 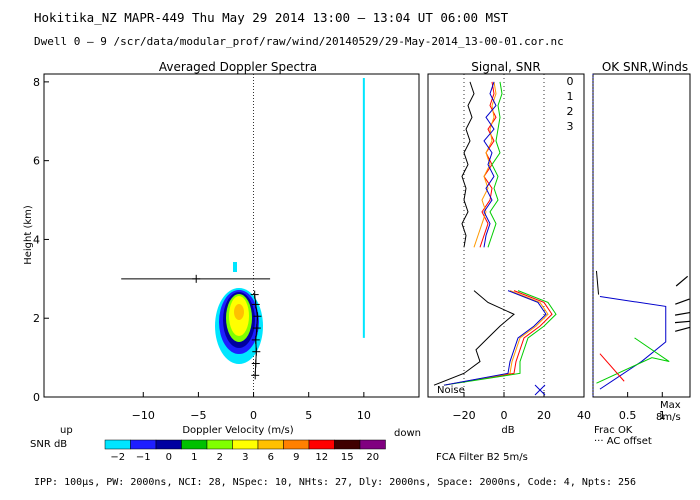 What do you see at coordinates (474, 233) in the screenshot?
I see `signal-power-line` at bounding box center [474, 233].